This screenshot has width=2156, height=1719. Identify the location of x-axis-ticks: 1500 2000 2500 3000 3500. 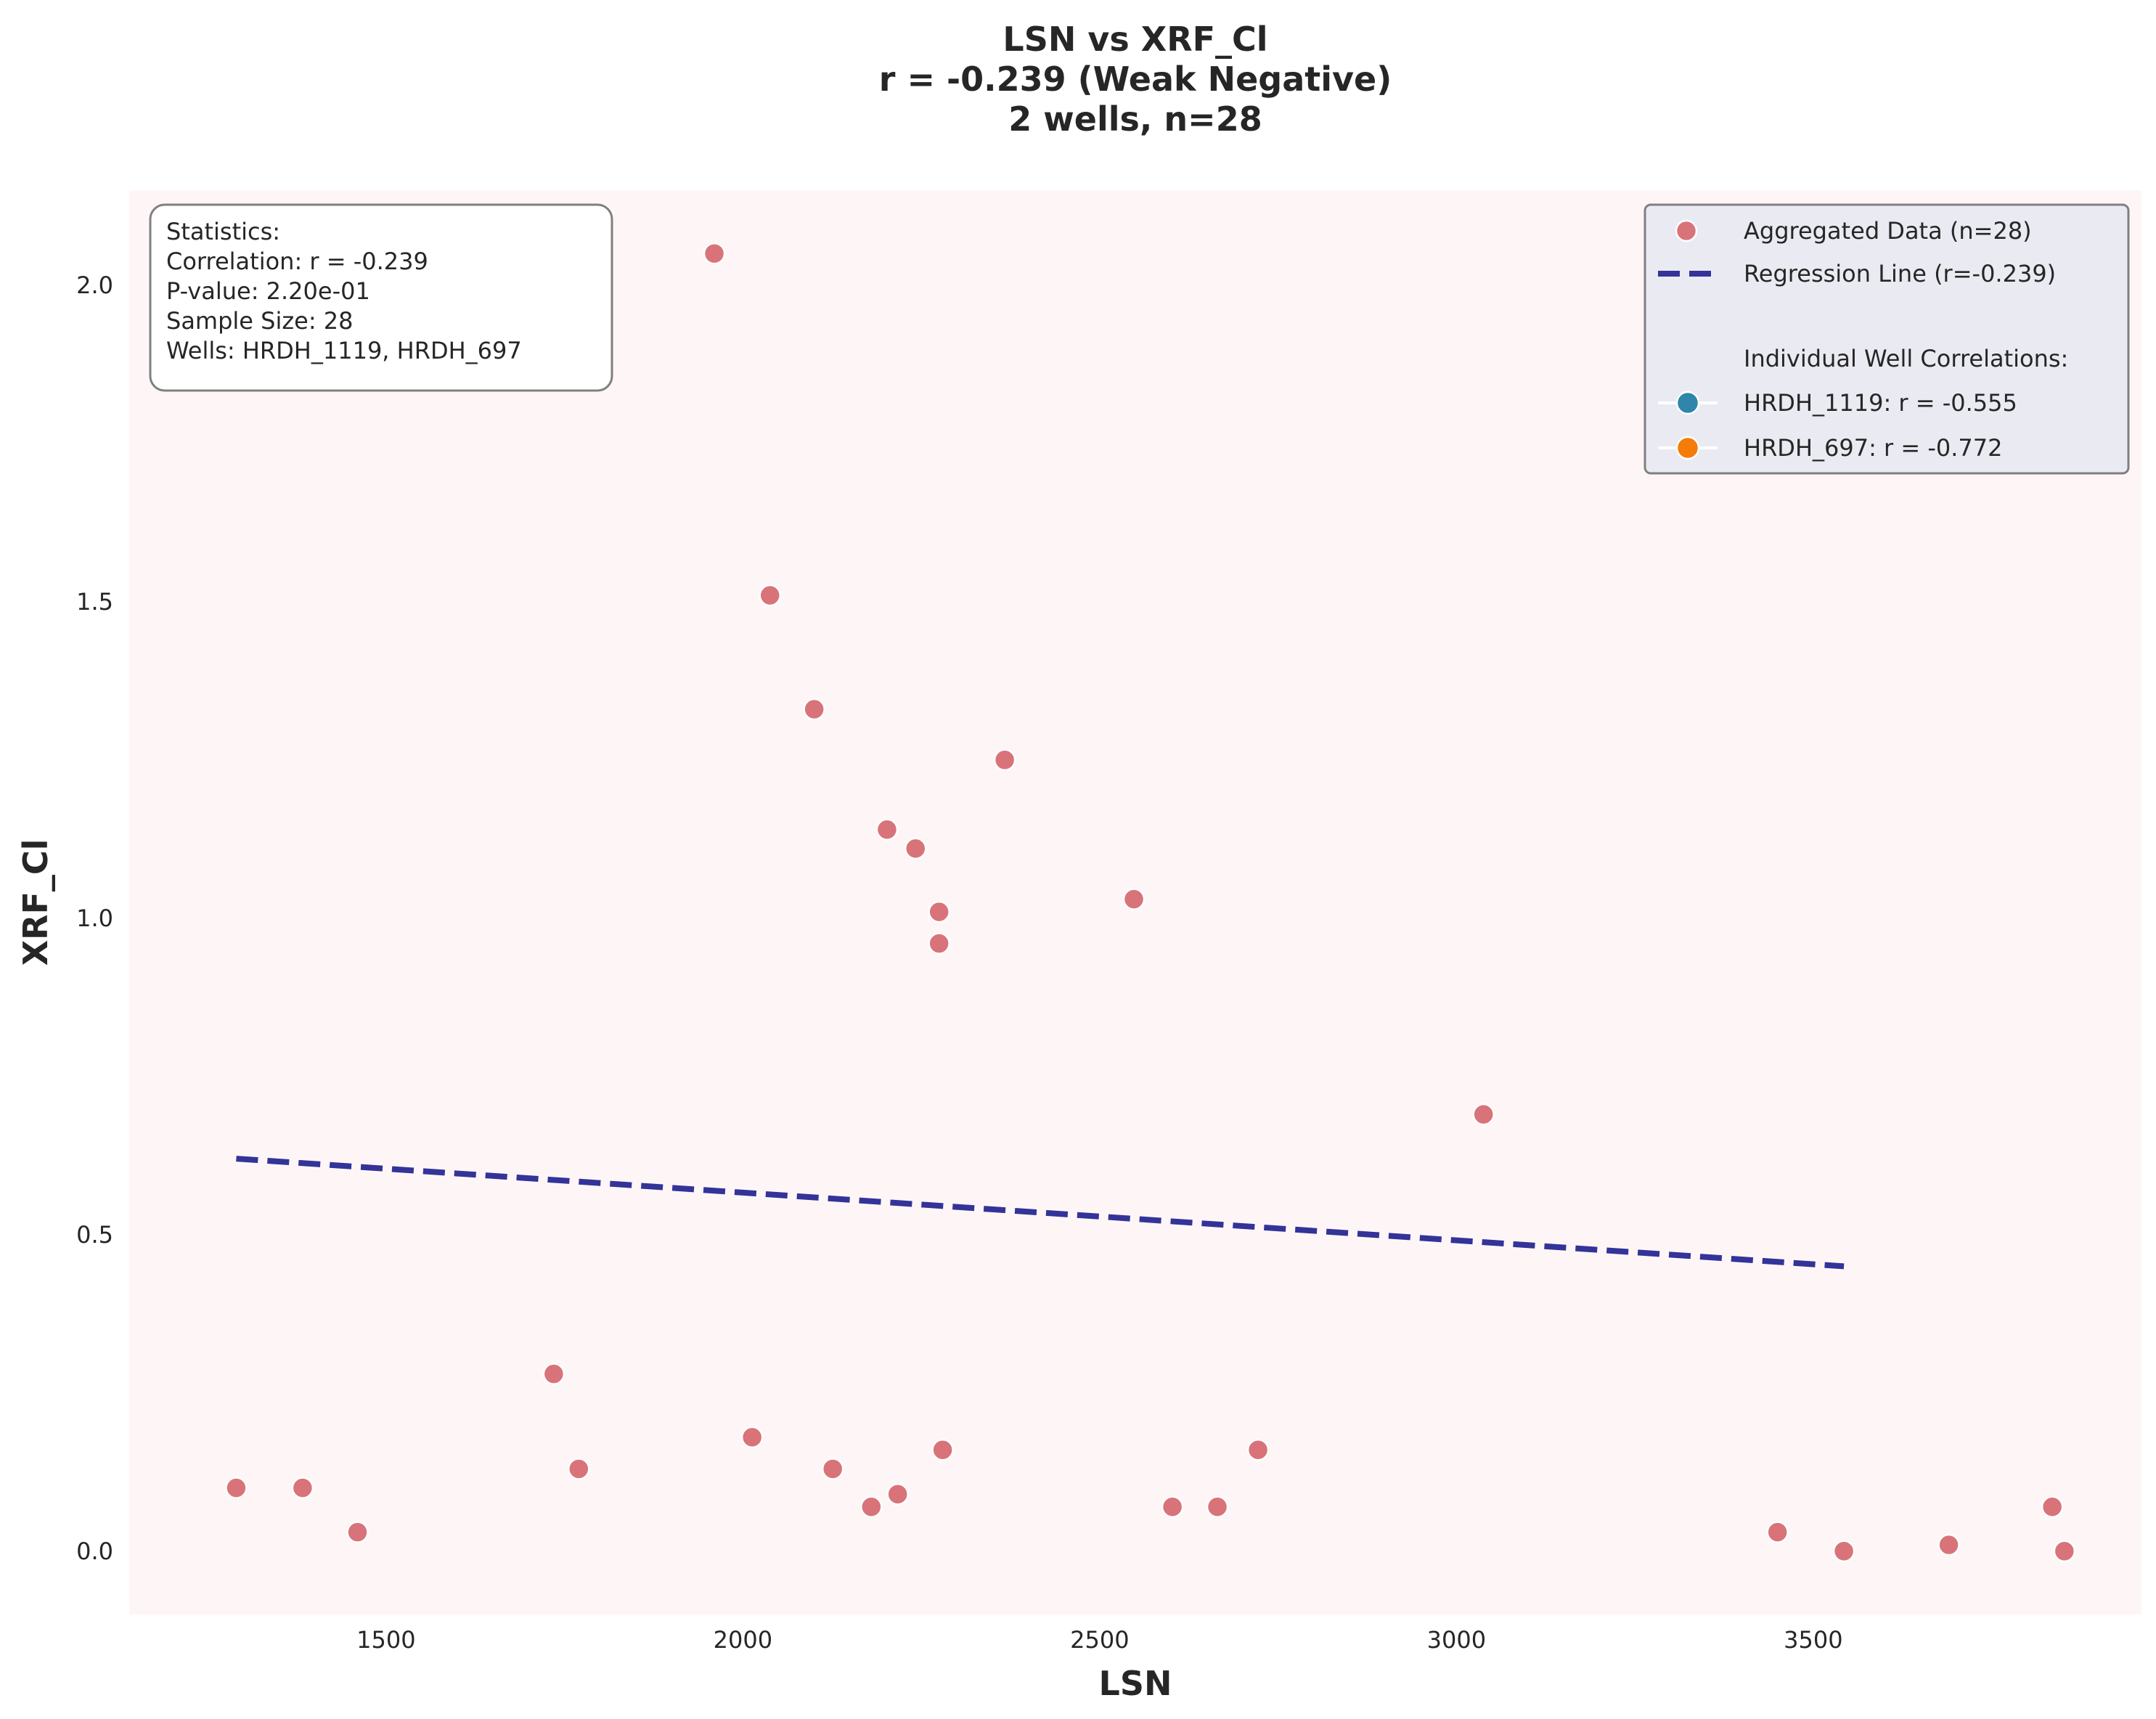
(1099, 1640).